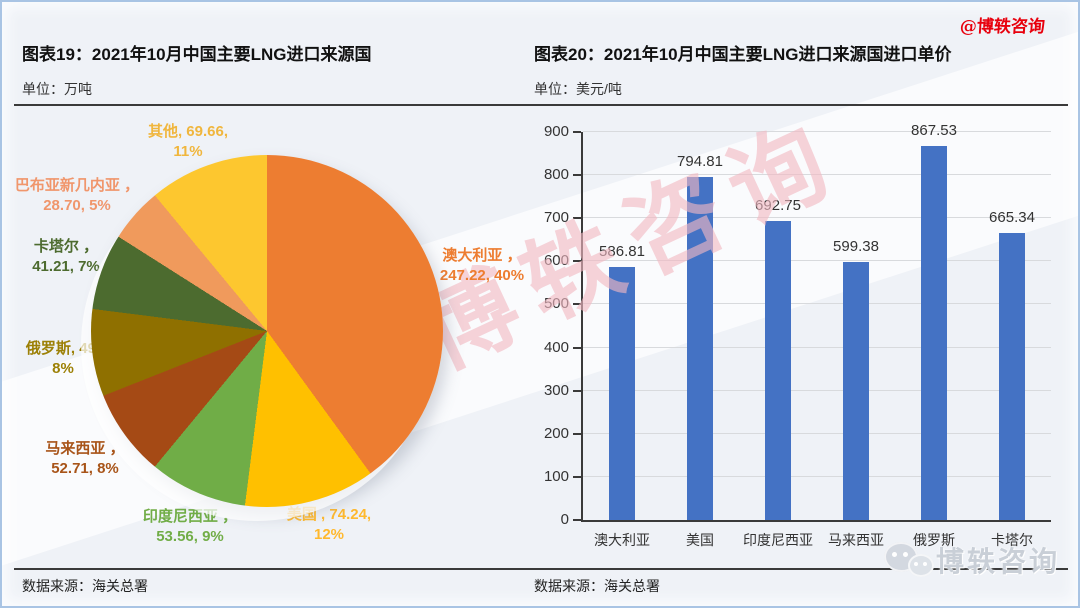  What do you see at coordinates (1012, 540) in the screenshot?
I see `x-axis-category-label: 卡塔尔` at bounding box center [1012, 540].